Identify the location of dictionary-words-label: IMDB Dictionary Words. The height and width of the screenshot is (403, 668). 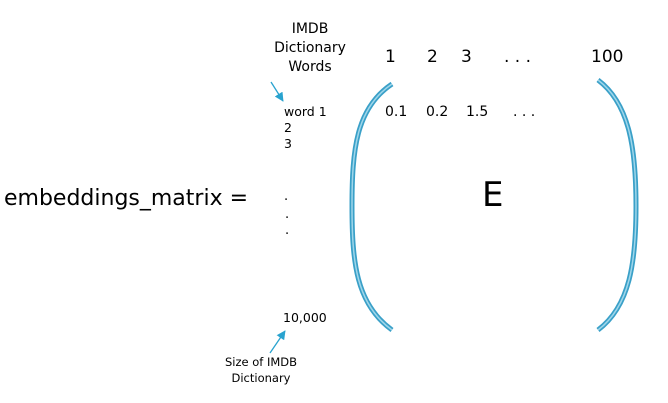
(310, 48).